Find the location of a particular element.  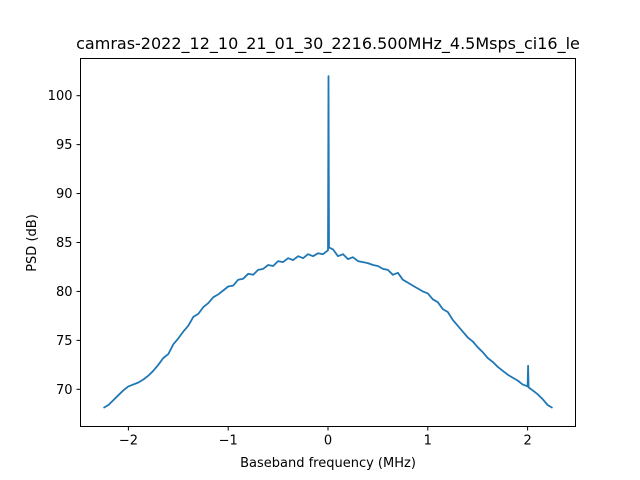

y-tick-label: 75 is located at coordinates (64, 341).